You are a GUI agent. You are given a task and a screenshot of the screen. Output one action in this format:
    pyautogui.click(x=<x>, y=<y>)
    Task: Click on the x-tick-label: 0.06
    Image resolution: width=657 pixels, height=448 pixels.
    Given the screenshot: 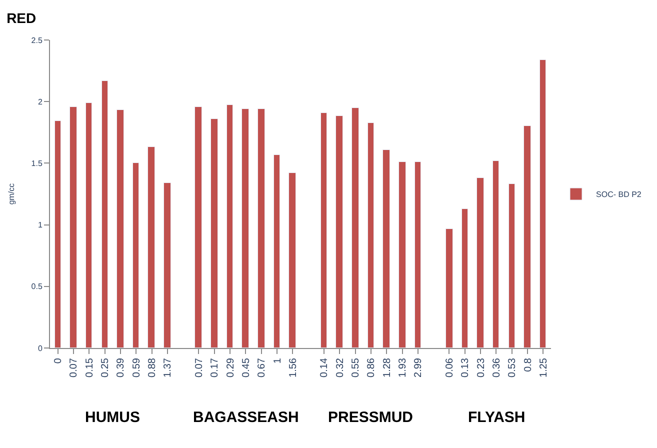 What is the action you would take?
    pyautogui.click(x=450, y=368)
    